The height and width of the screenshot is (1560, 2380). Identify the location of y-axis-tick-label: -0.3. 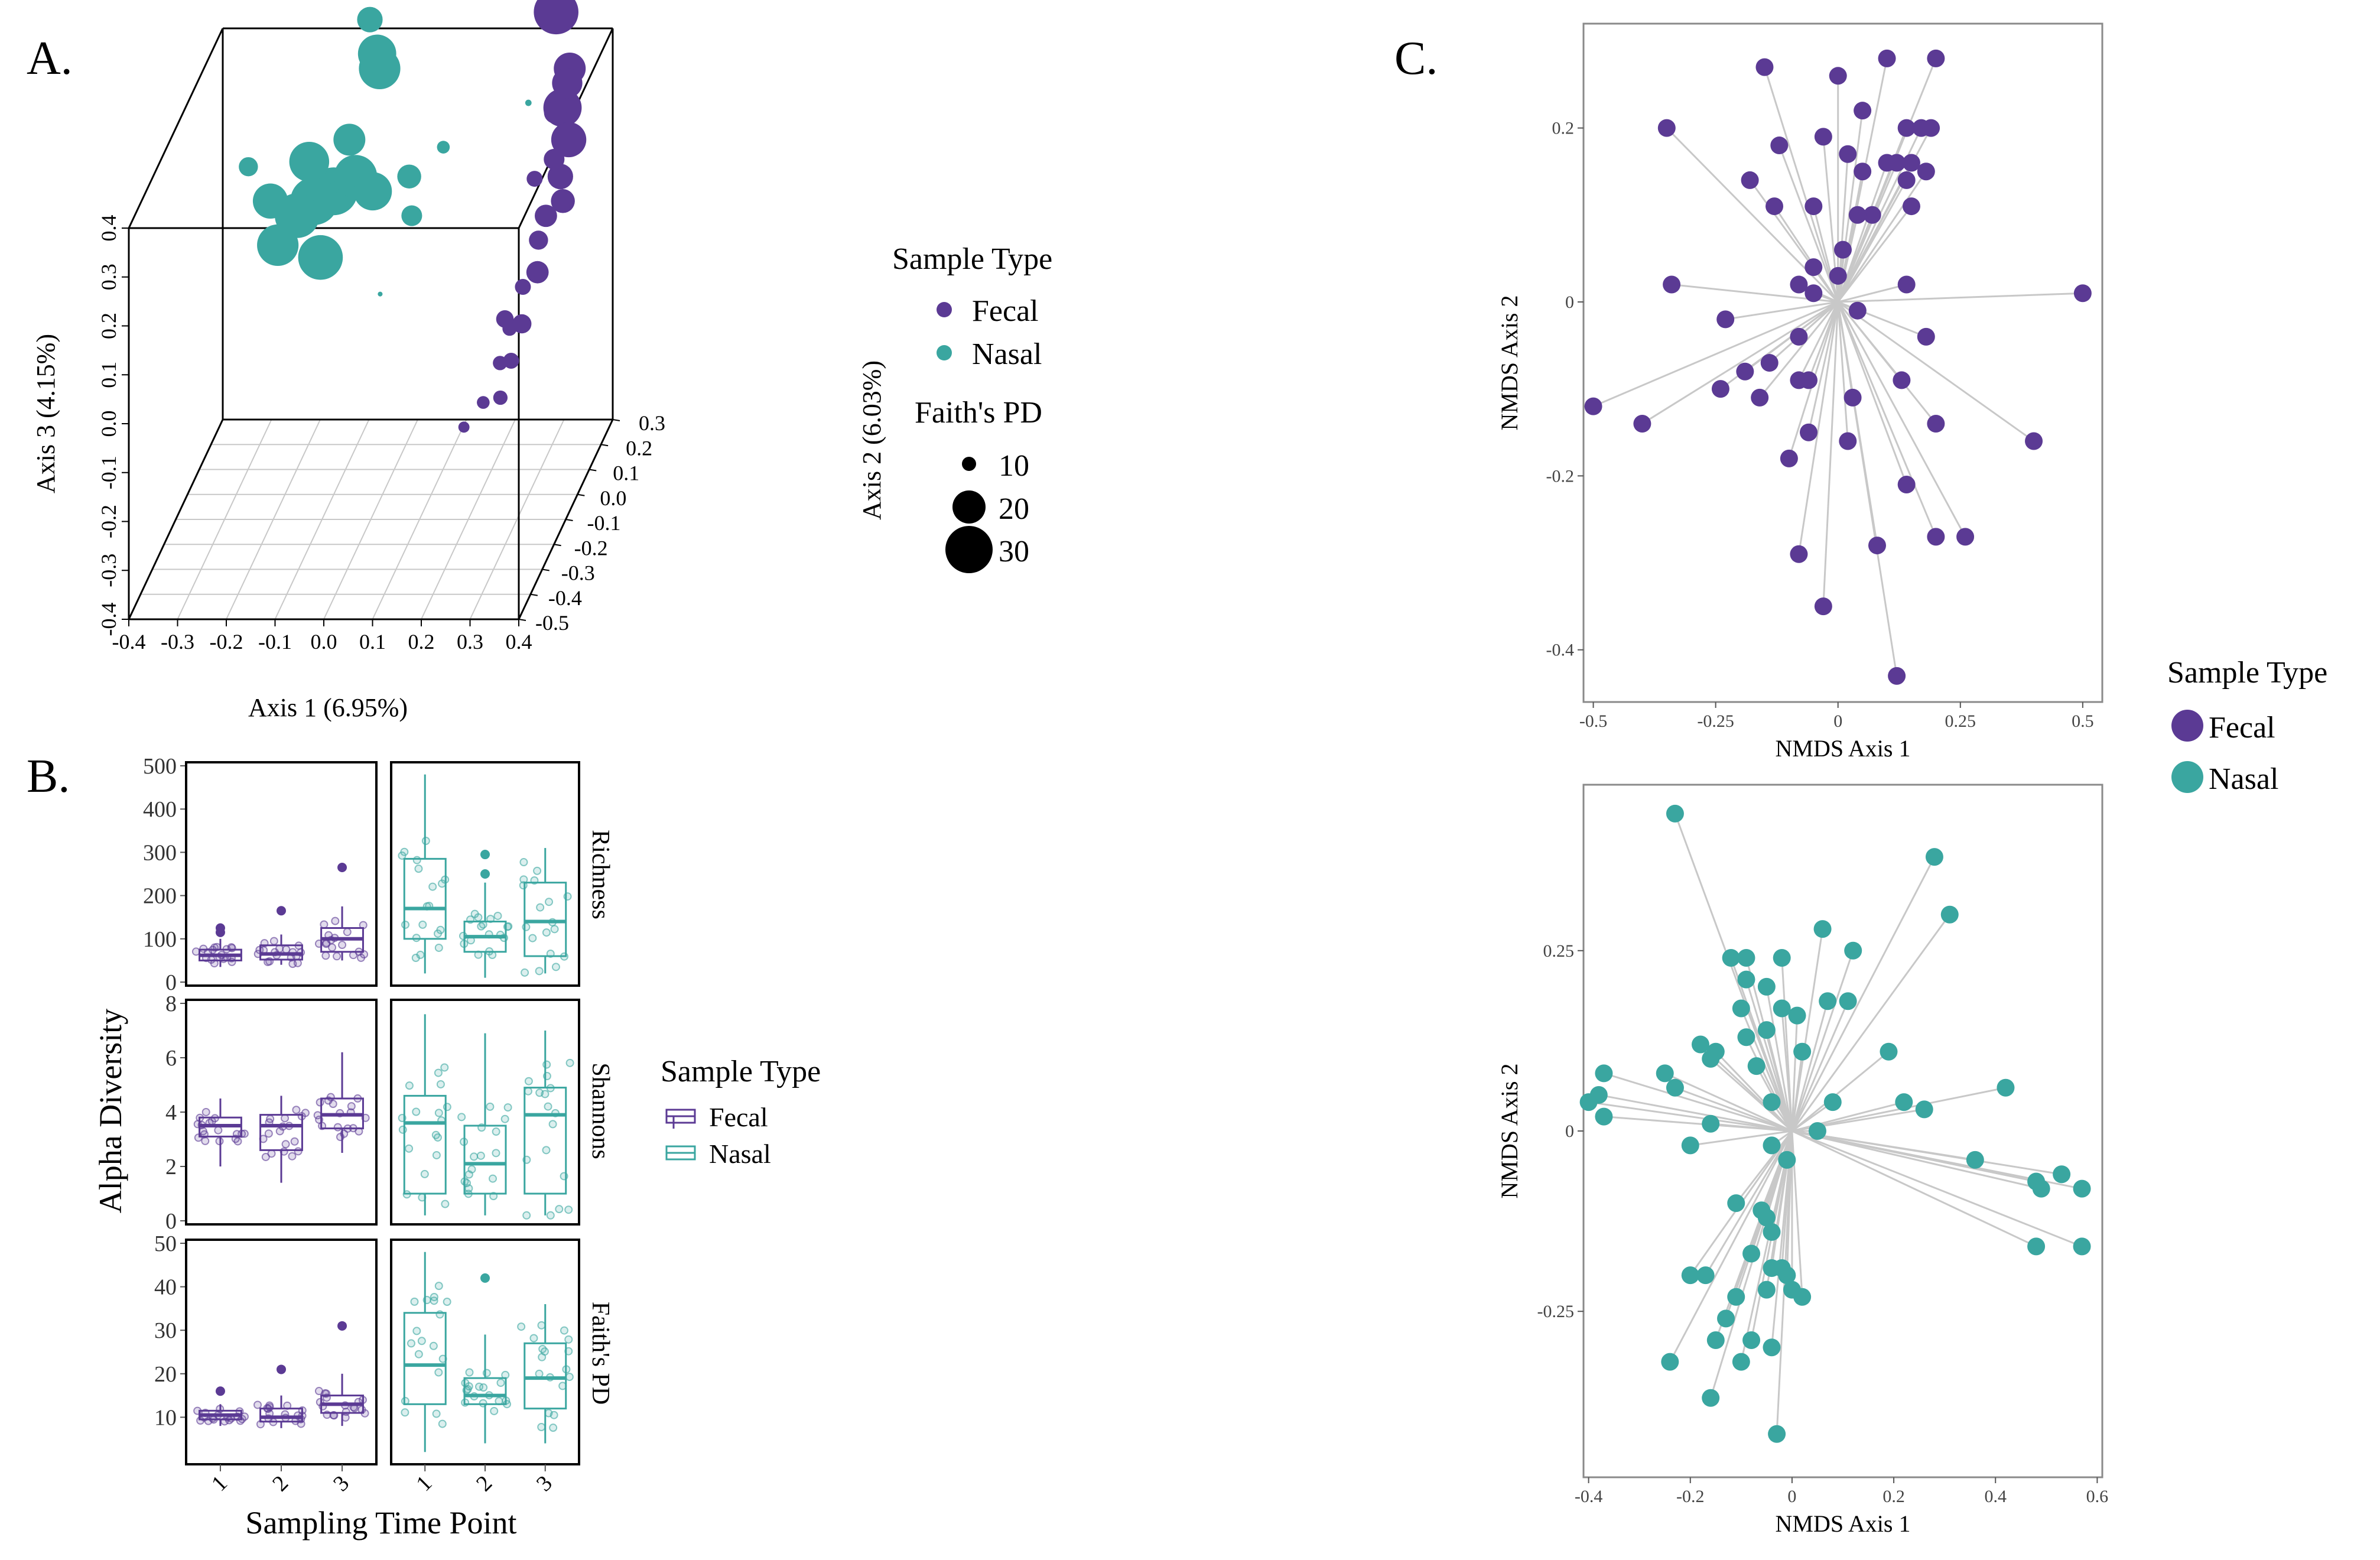
(578, 573).